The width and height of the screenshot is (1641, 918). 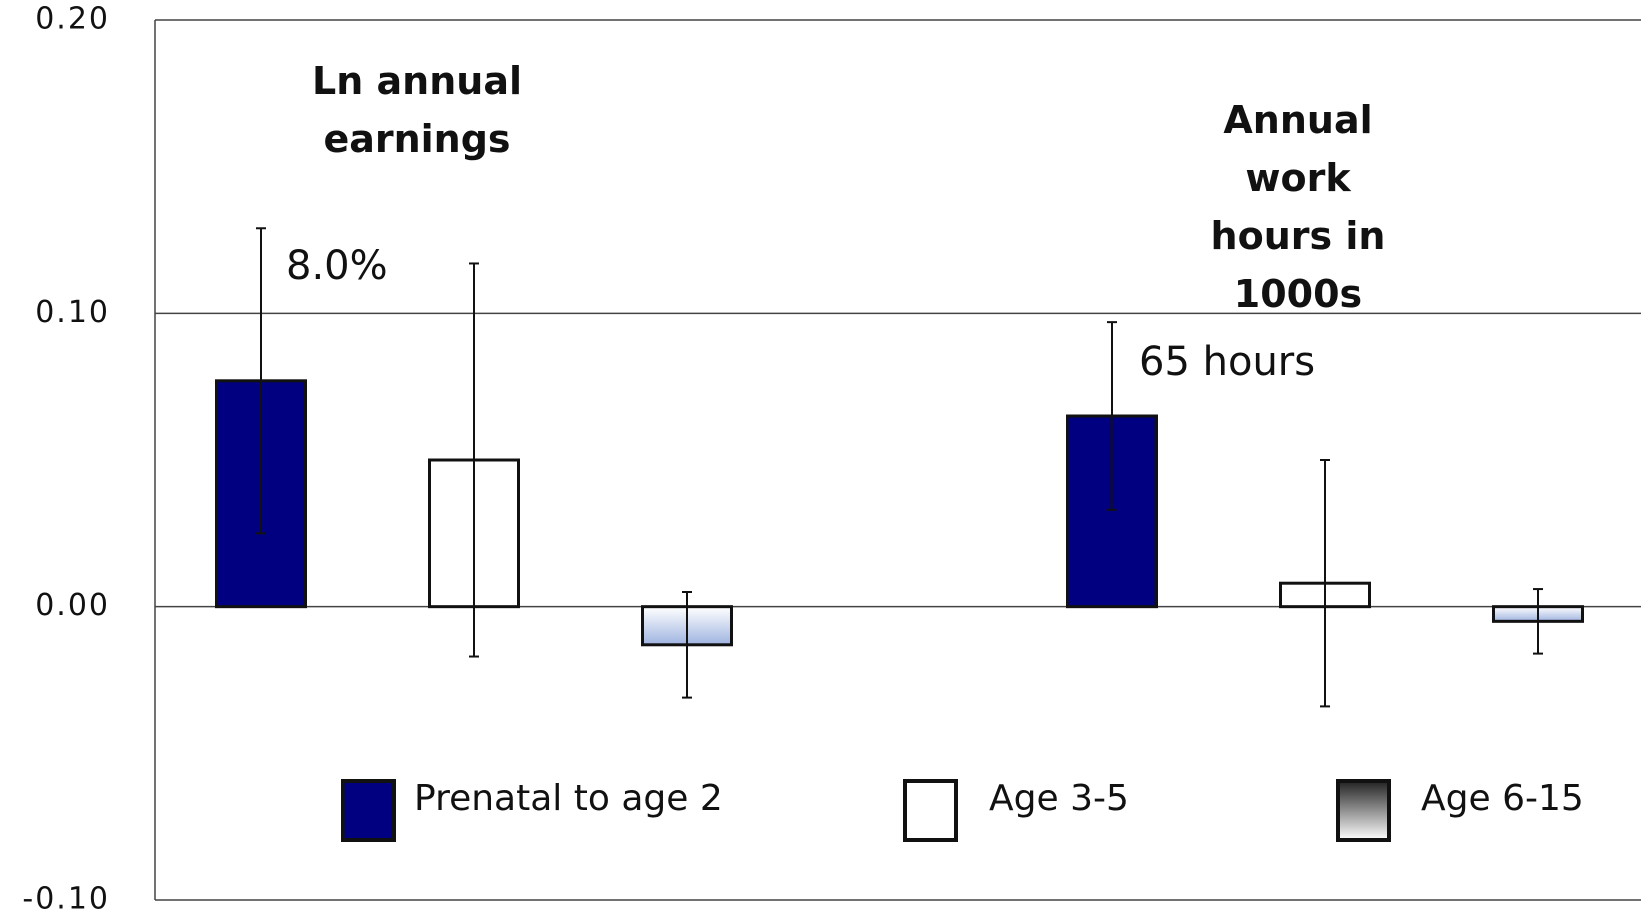 I want to click on legend-label: Prenatal to age 2, so click(x=568, y=798).